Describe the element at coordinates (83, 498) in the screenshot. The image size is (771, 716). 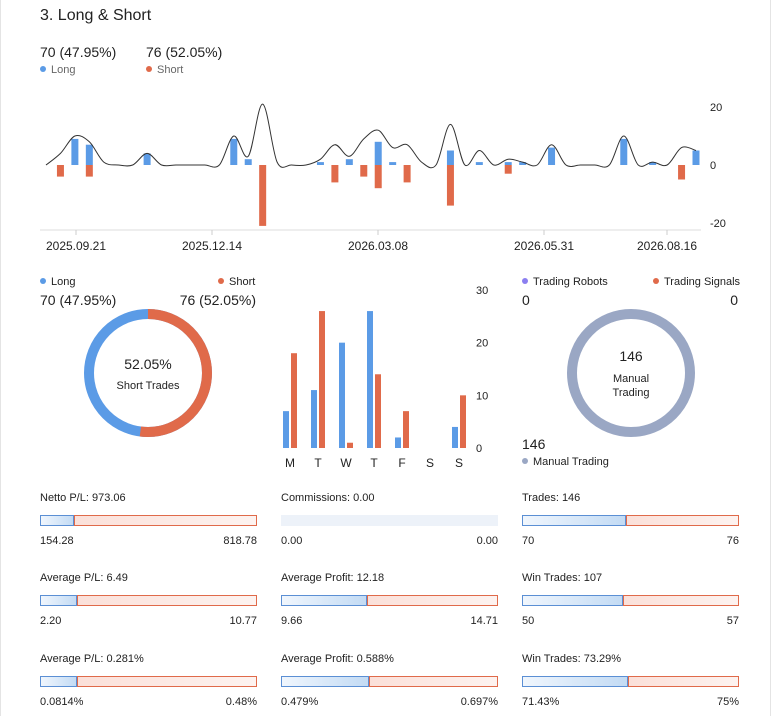
I see `stat-label: Netto P/L: 973.06` at that location.